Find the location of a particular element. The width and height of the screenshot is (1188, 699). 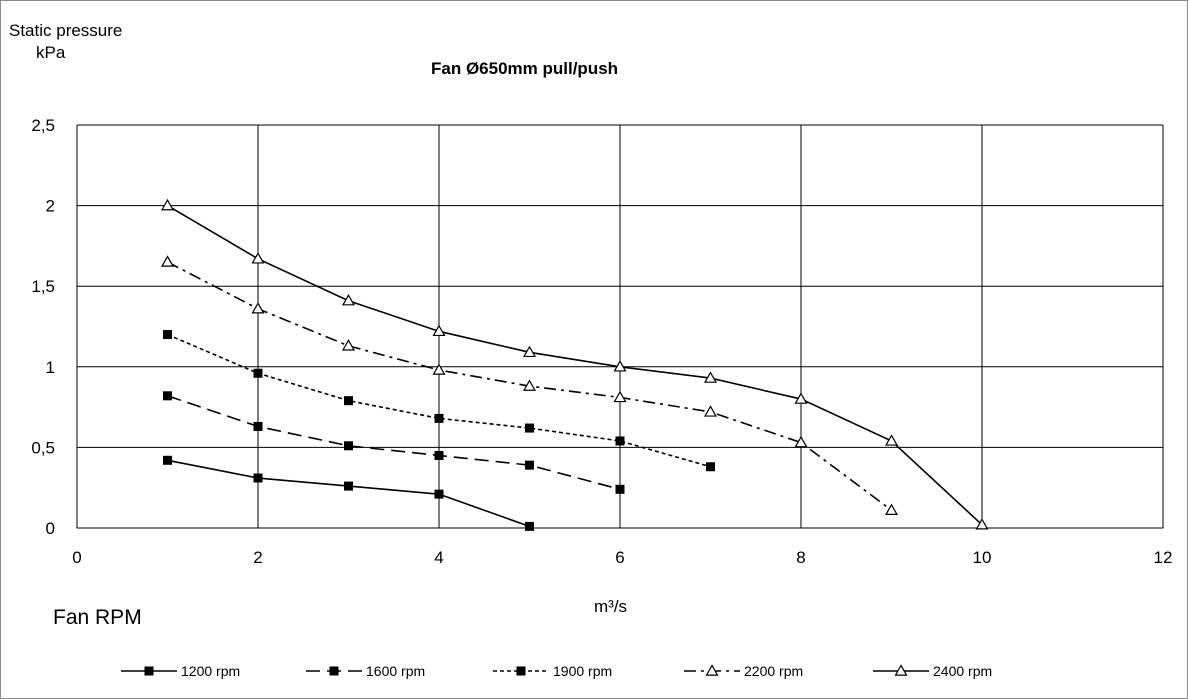

legend-label: 1200 rpm is located at coordinates (210, 671).